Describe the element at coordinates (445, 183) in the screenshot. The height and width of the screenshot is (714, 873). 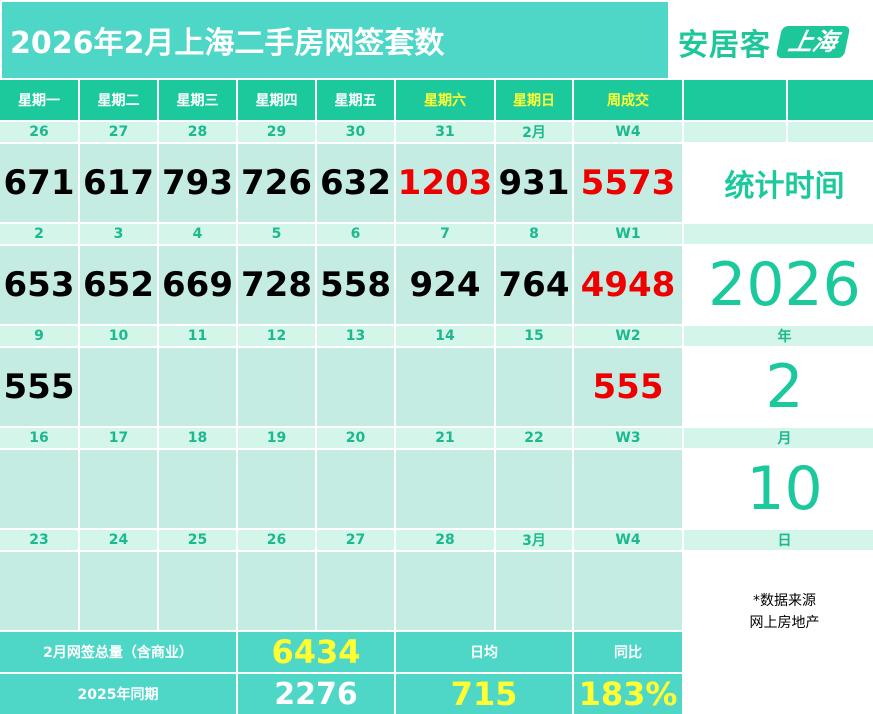
I see `value-cell: 1203` at that location.